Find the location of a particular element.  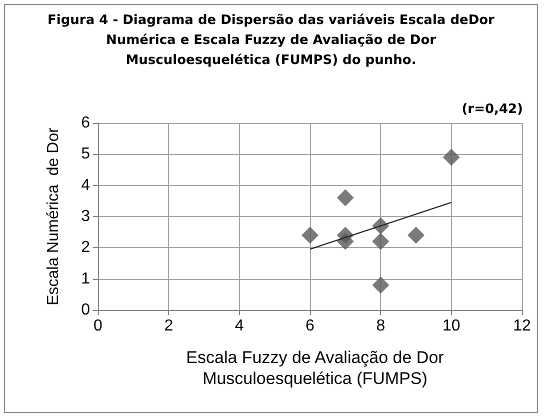

x-tick-label: 4 is located at coordinates (239, 326).